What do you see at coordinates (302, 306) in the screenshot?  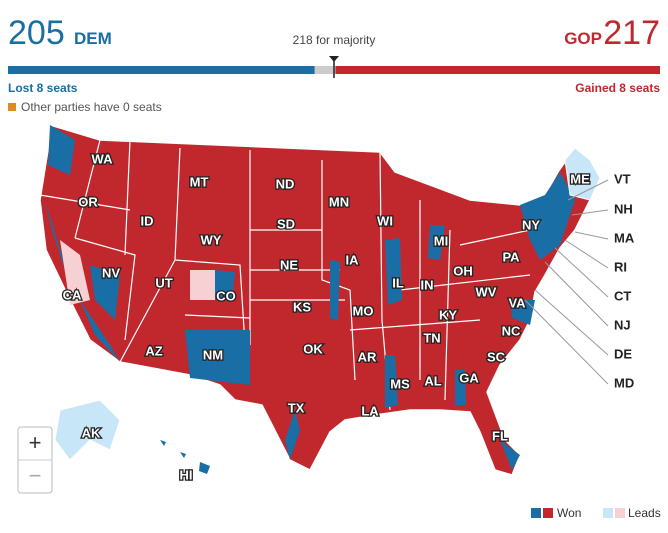 I see `state-label: KS` at bounding box center [302, 306].